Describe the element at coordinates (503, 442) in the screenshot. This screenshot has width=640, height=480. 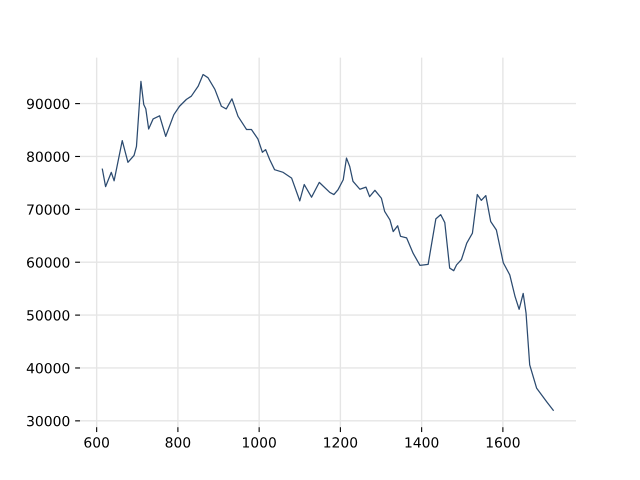
I see `x-tick-label: 1600` at that location.